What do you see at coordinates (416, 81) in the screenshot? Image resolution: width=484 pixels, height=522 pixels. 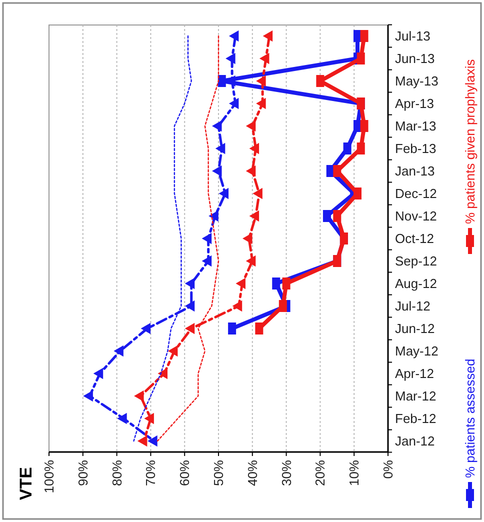 I see `y-tick-label: May-13` at bounding box center [416, 81].